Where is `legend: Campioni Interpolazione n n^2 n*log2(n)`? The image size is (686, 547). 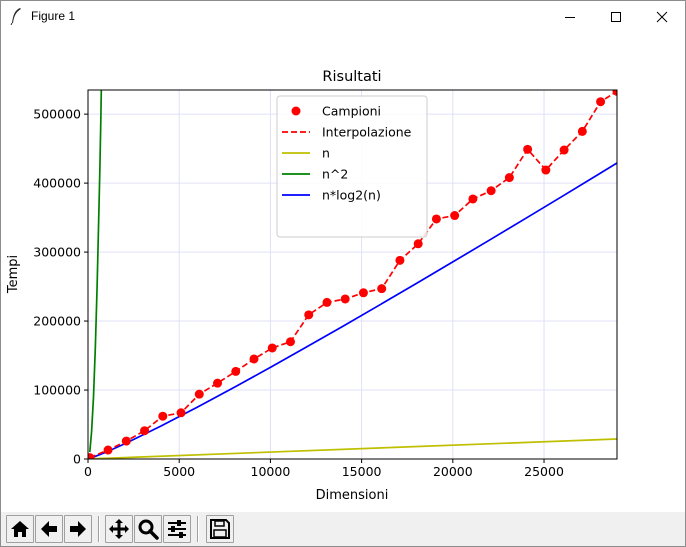
legend: Campioni Interpolazione n n^2 n*log2(n) is located at coordinates (352, 166).